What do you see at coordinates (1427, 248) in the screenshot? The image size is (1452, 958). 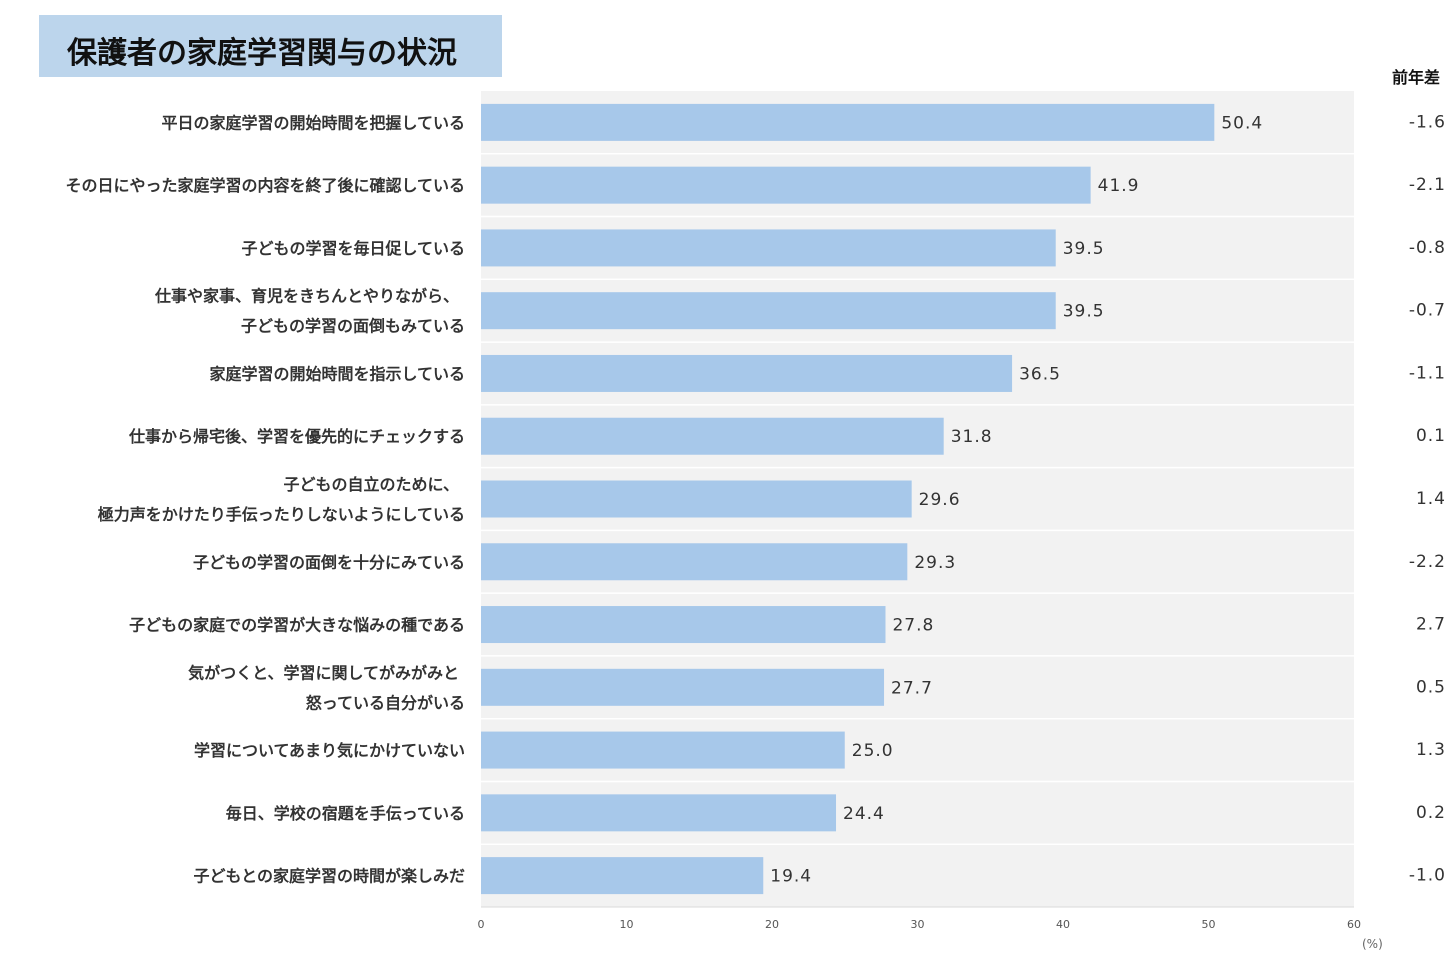 I see `diff-value: -0.8` at bounding box center [1427, 248].